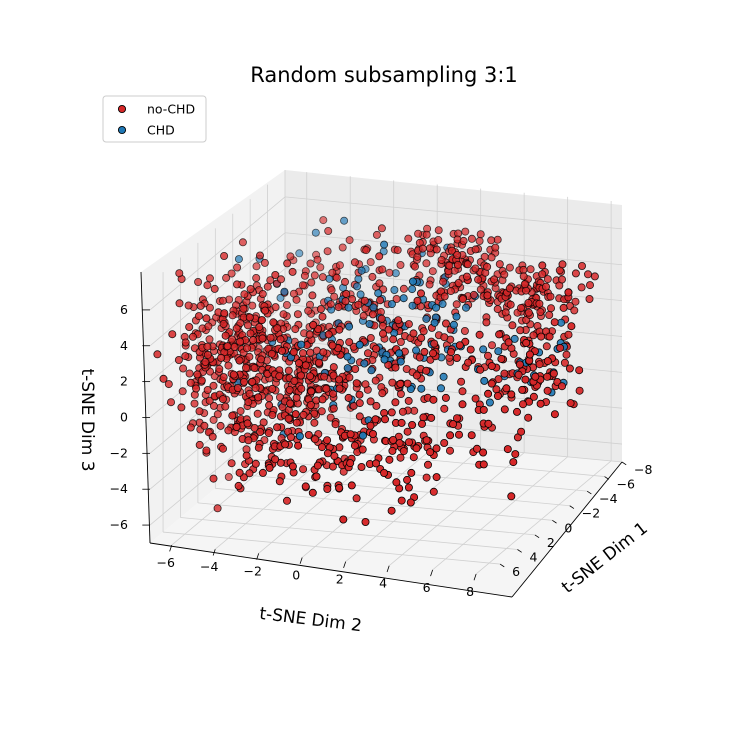 The width and height of the screenshot is (750, 750). What do you see at coordinates (607, 478) in the screenshot?
I see `x-tick-mark` at bounding box center [607, 478].